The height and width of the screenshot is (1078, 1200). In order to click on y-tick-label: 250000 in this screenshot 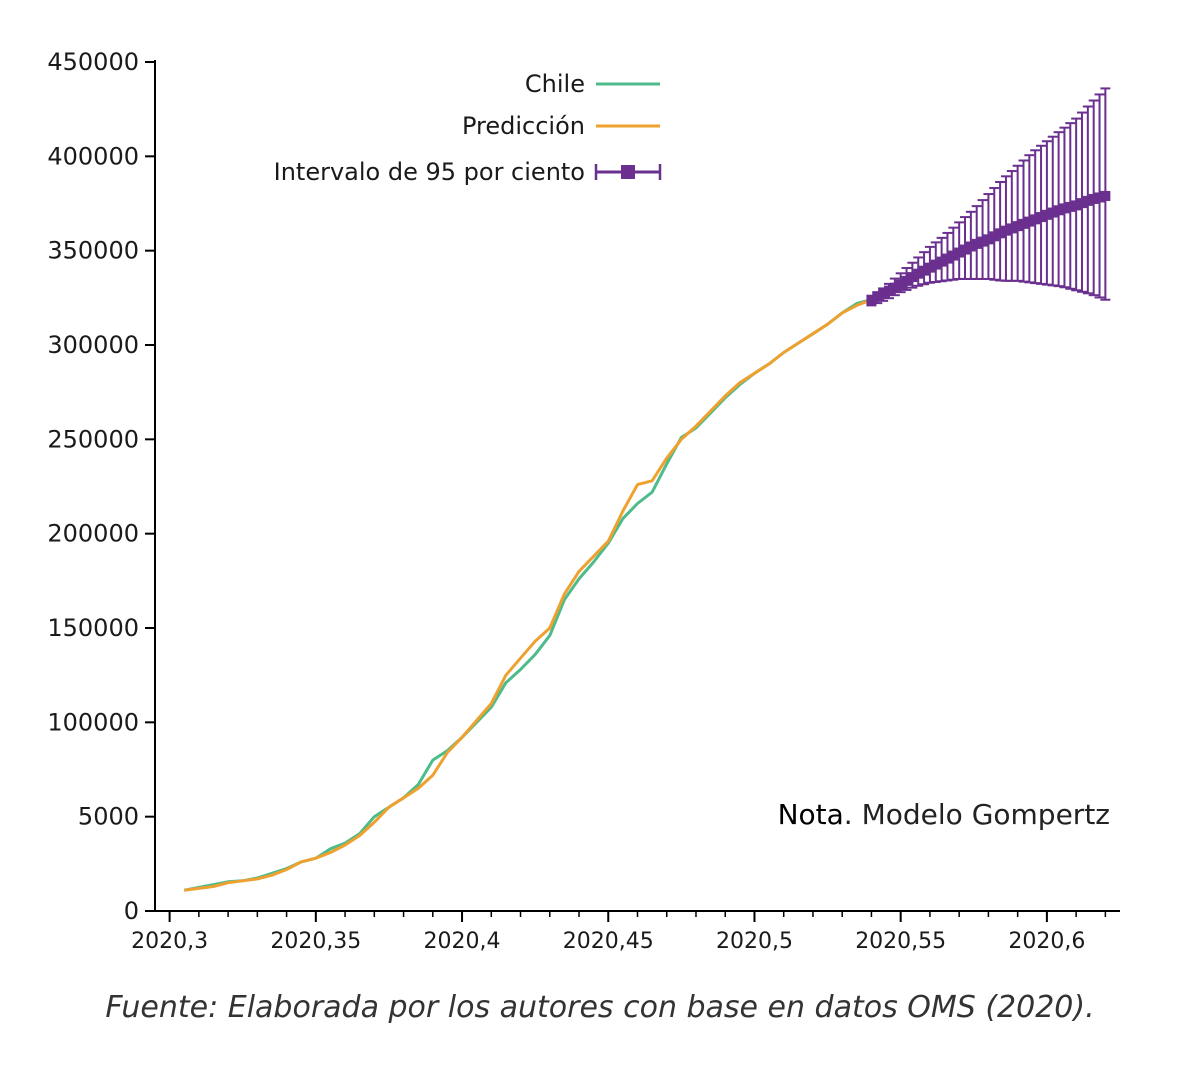, I will do `click(93, 439)`.